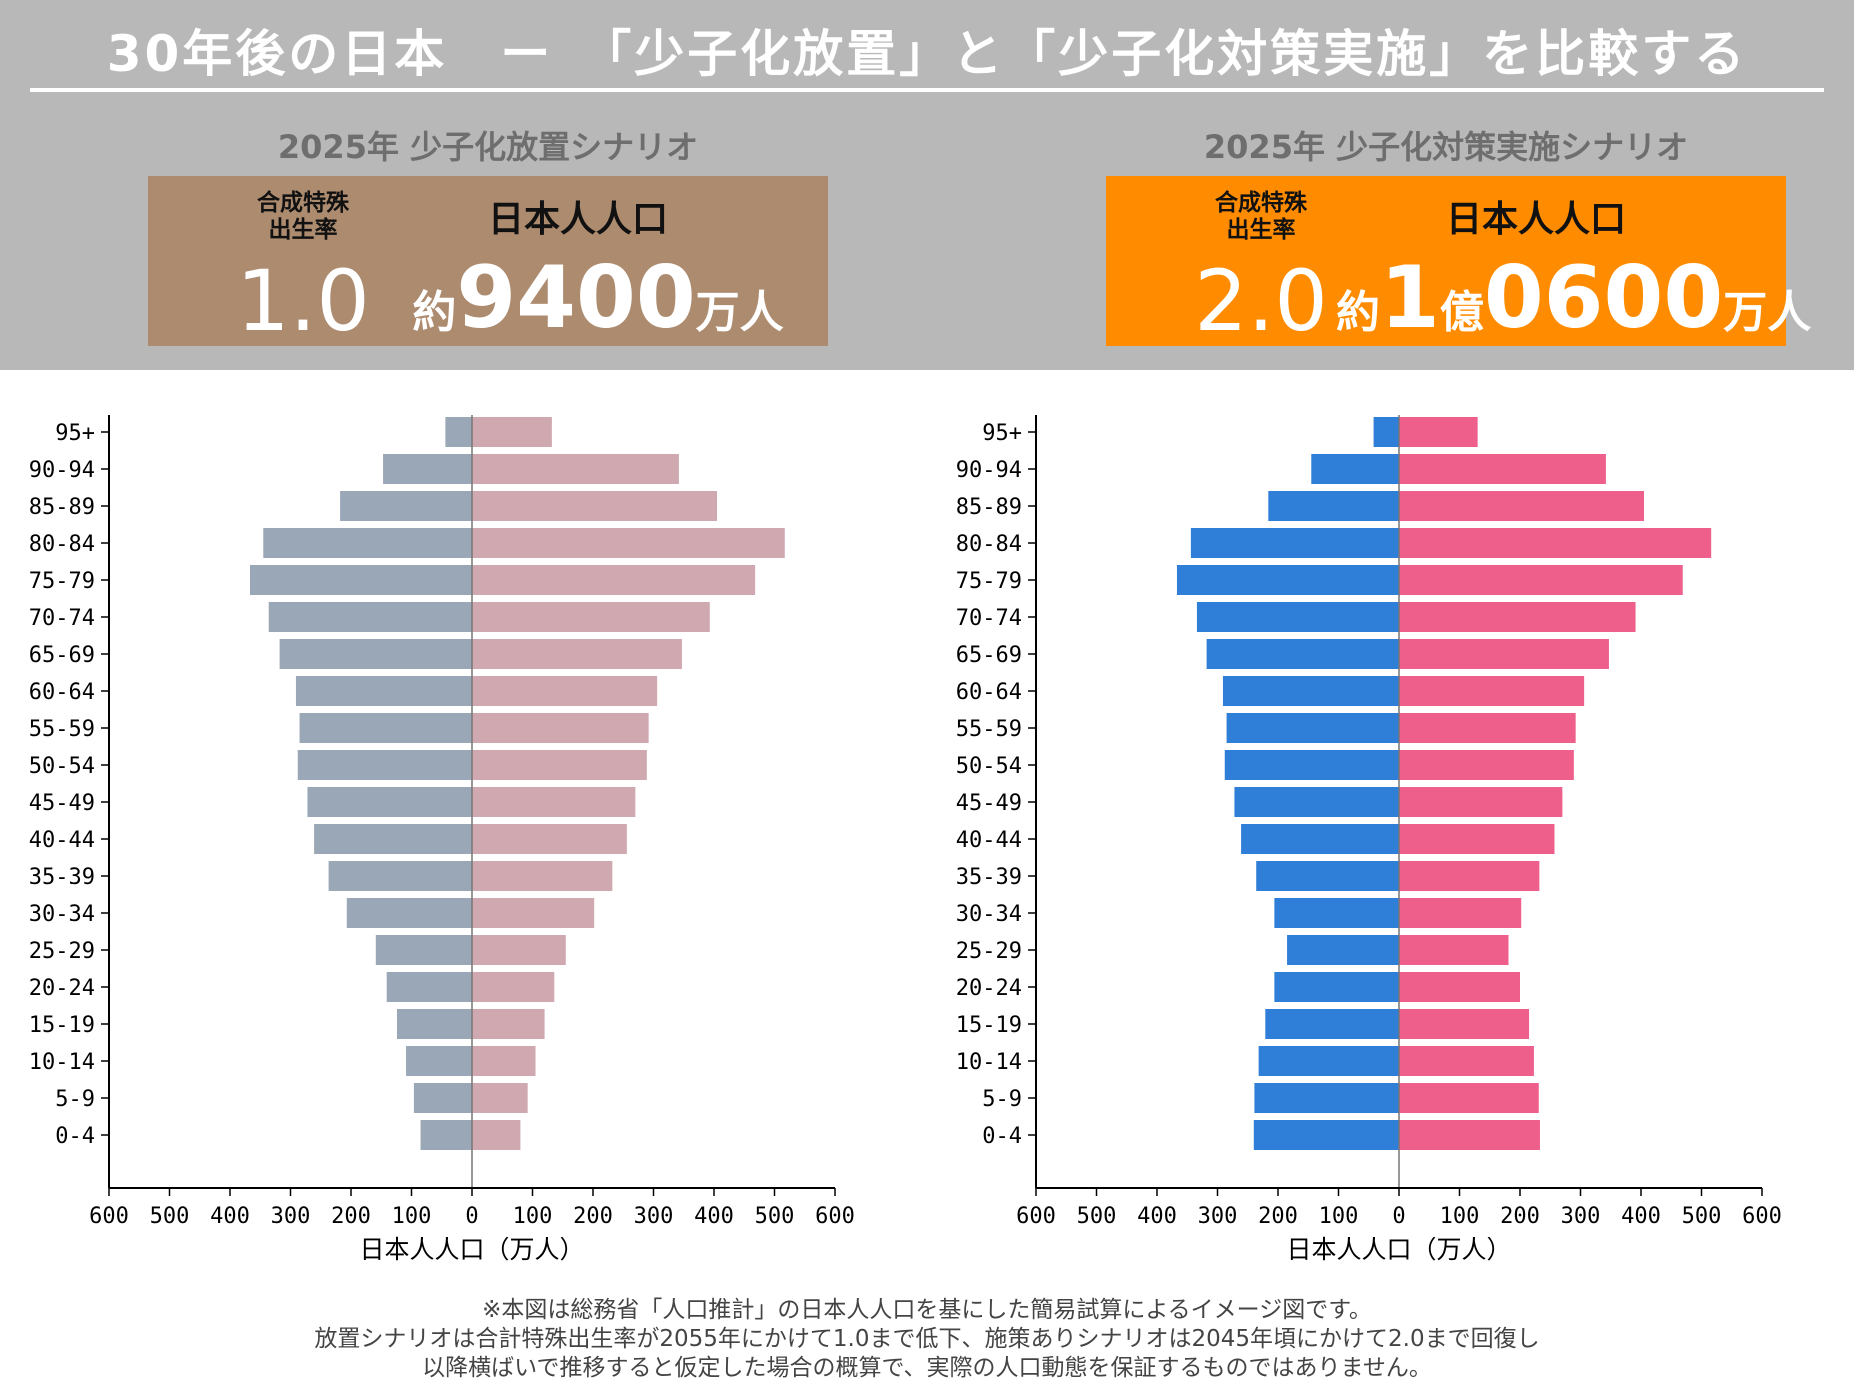 Image resolution: width=1854 pixels, height=1394 pixels. I want to click on tfr-value: 2.0, so click(1261, 301).